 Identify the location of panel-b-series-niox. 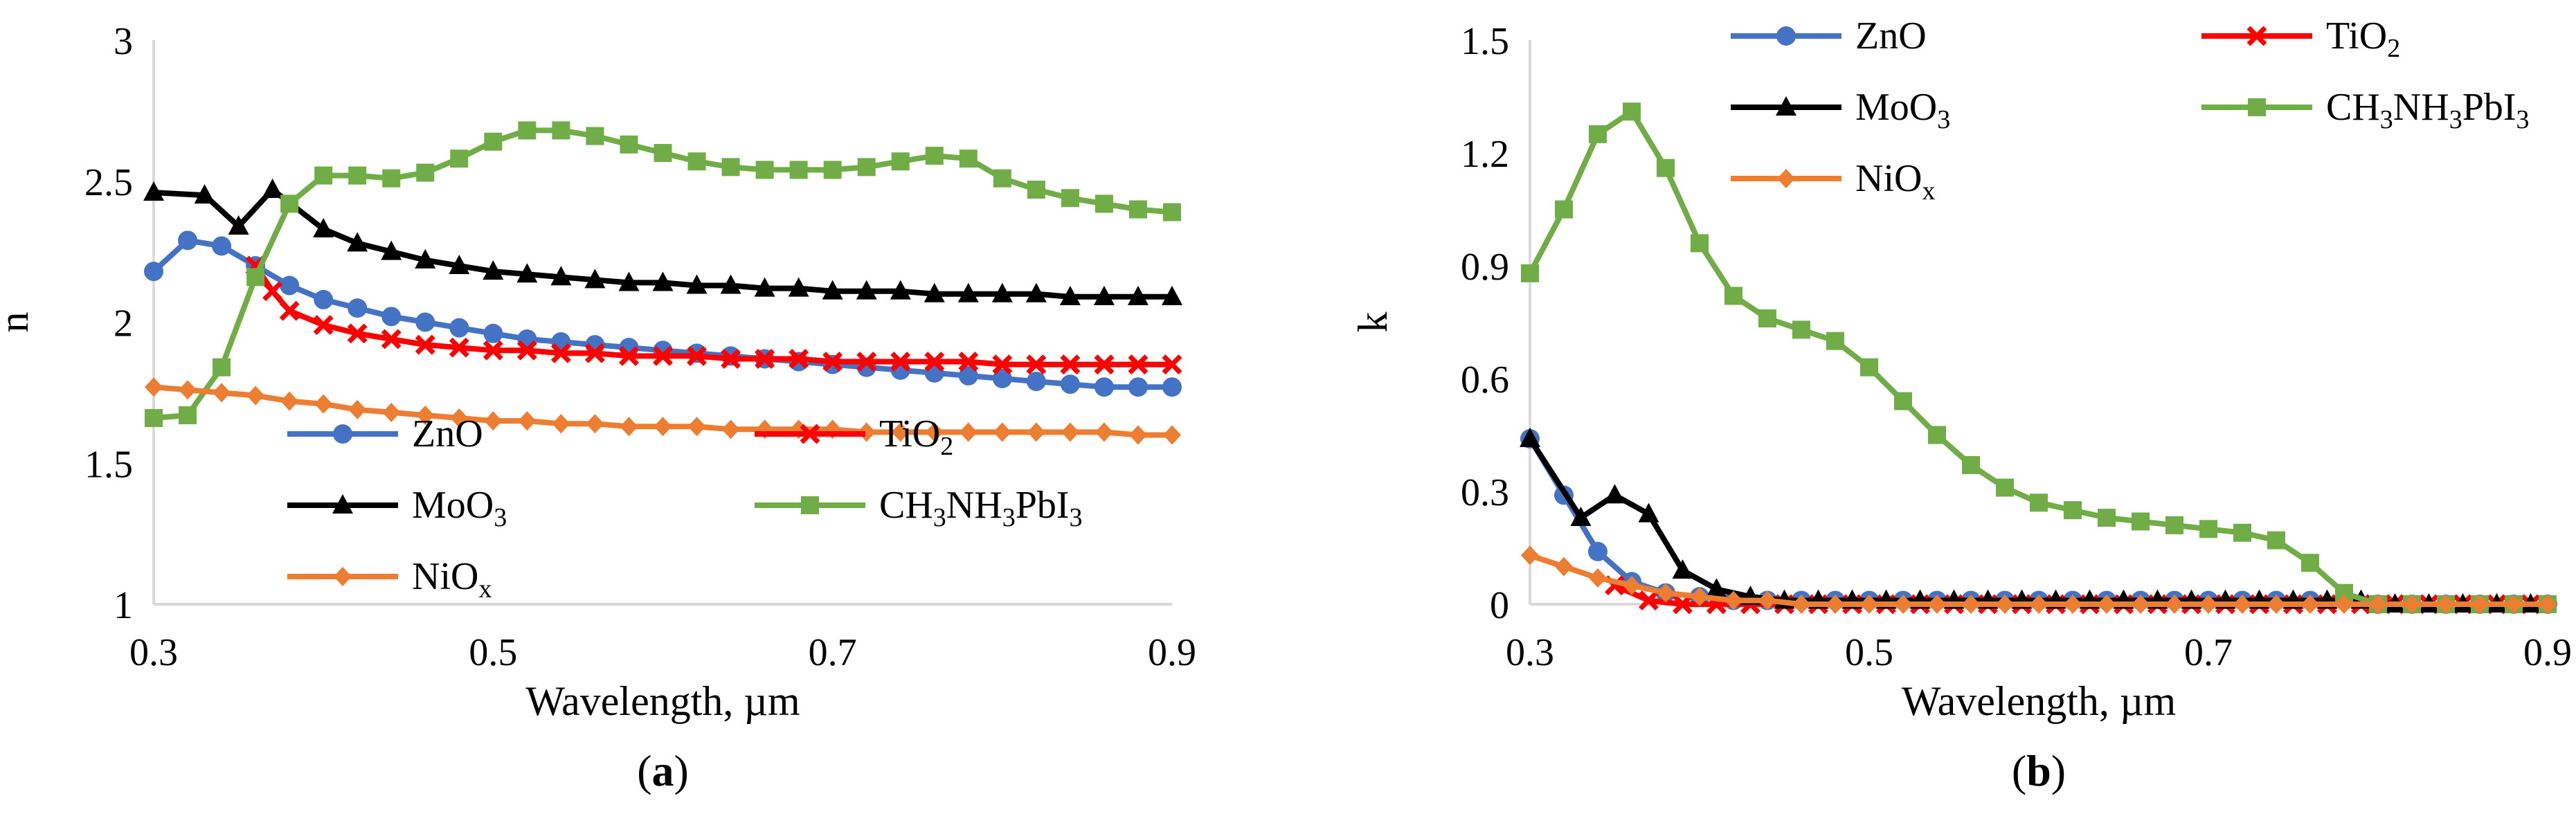
(2039, 579).